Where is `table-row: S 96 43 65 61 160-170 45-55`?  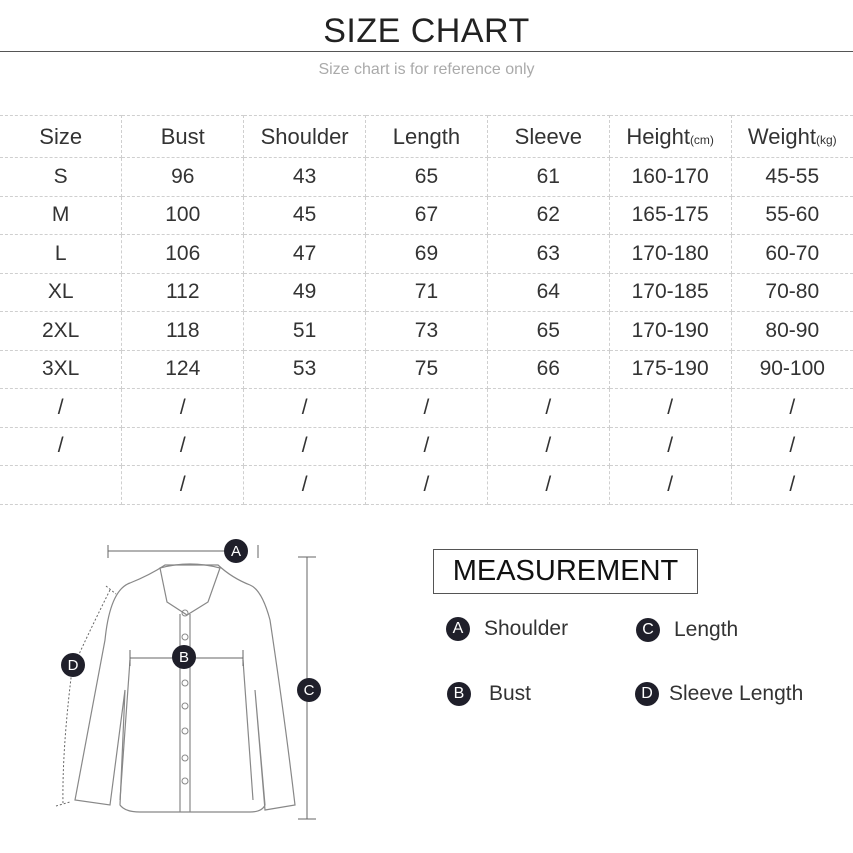
table-row: S 96 43 65 61 160-170 45-55 is located at coordinates (426, 177).